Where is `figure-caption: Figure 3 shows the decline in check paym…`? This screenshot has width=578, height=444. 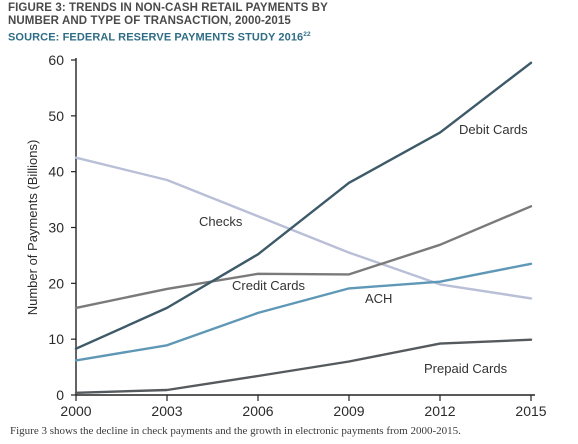 figure-caption: Figure 3 shows the decline in check paym… is located at coordinates (235, 431).